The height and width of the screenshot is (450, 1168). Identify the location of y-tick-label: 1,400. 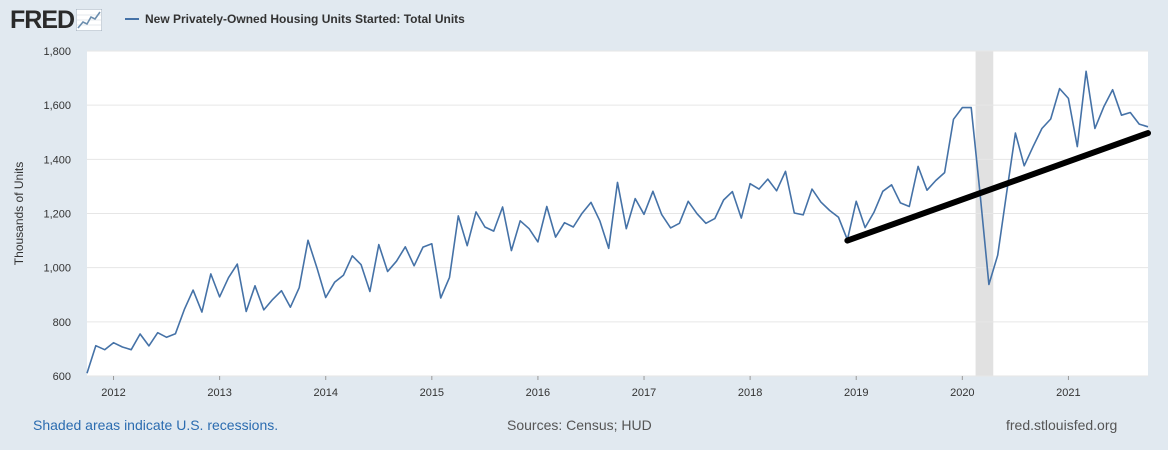
(57, 160).